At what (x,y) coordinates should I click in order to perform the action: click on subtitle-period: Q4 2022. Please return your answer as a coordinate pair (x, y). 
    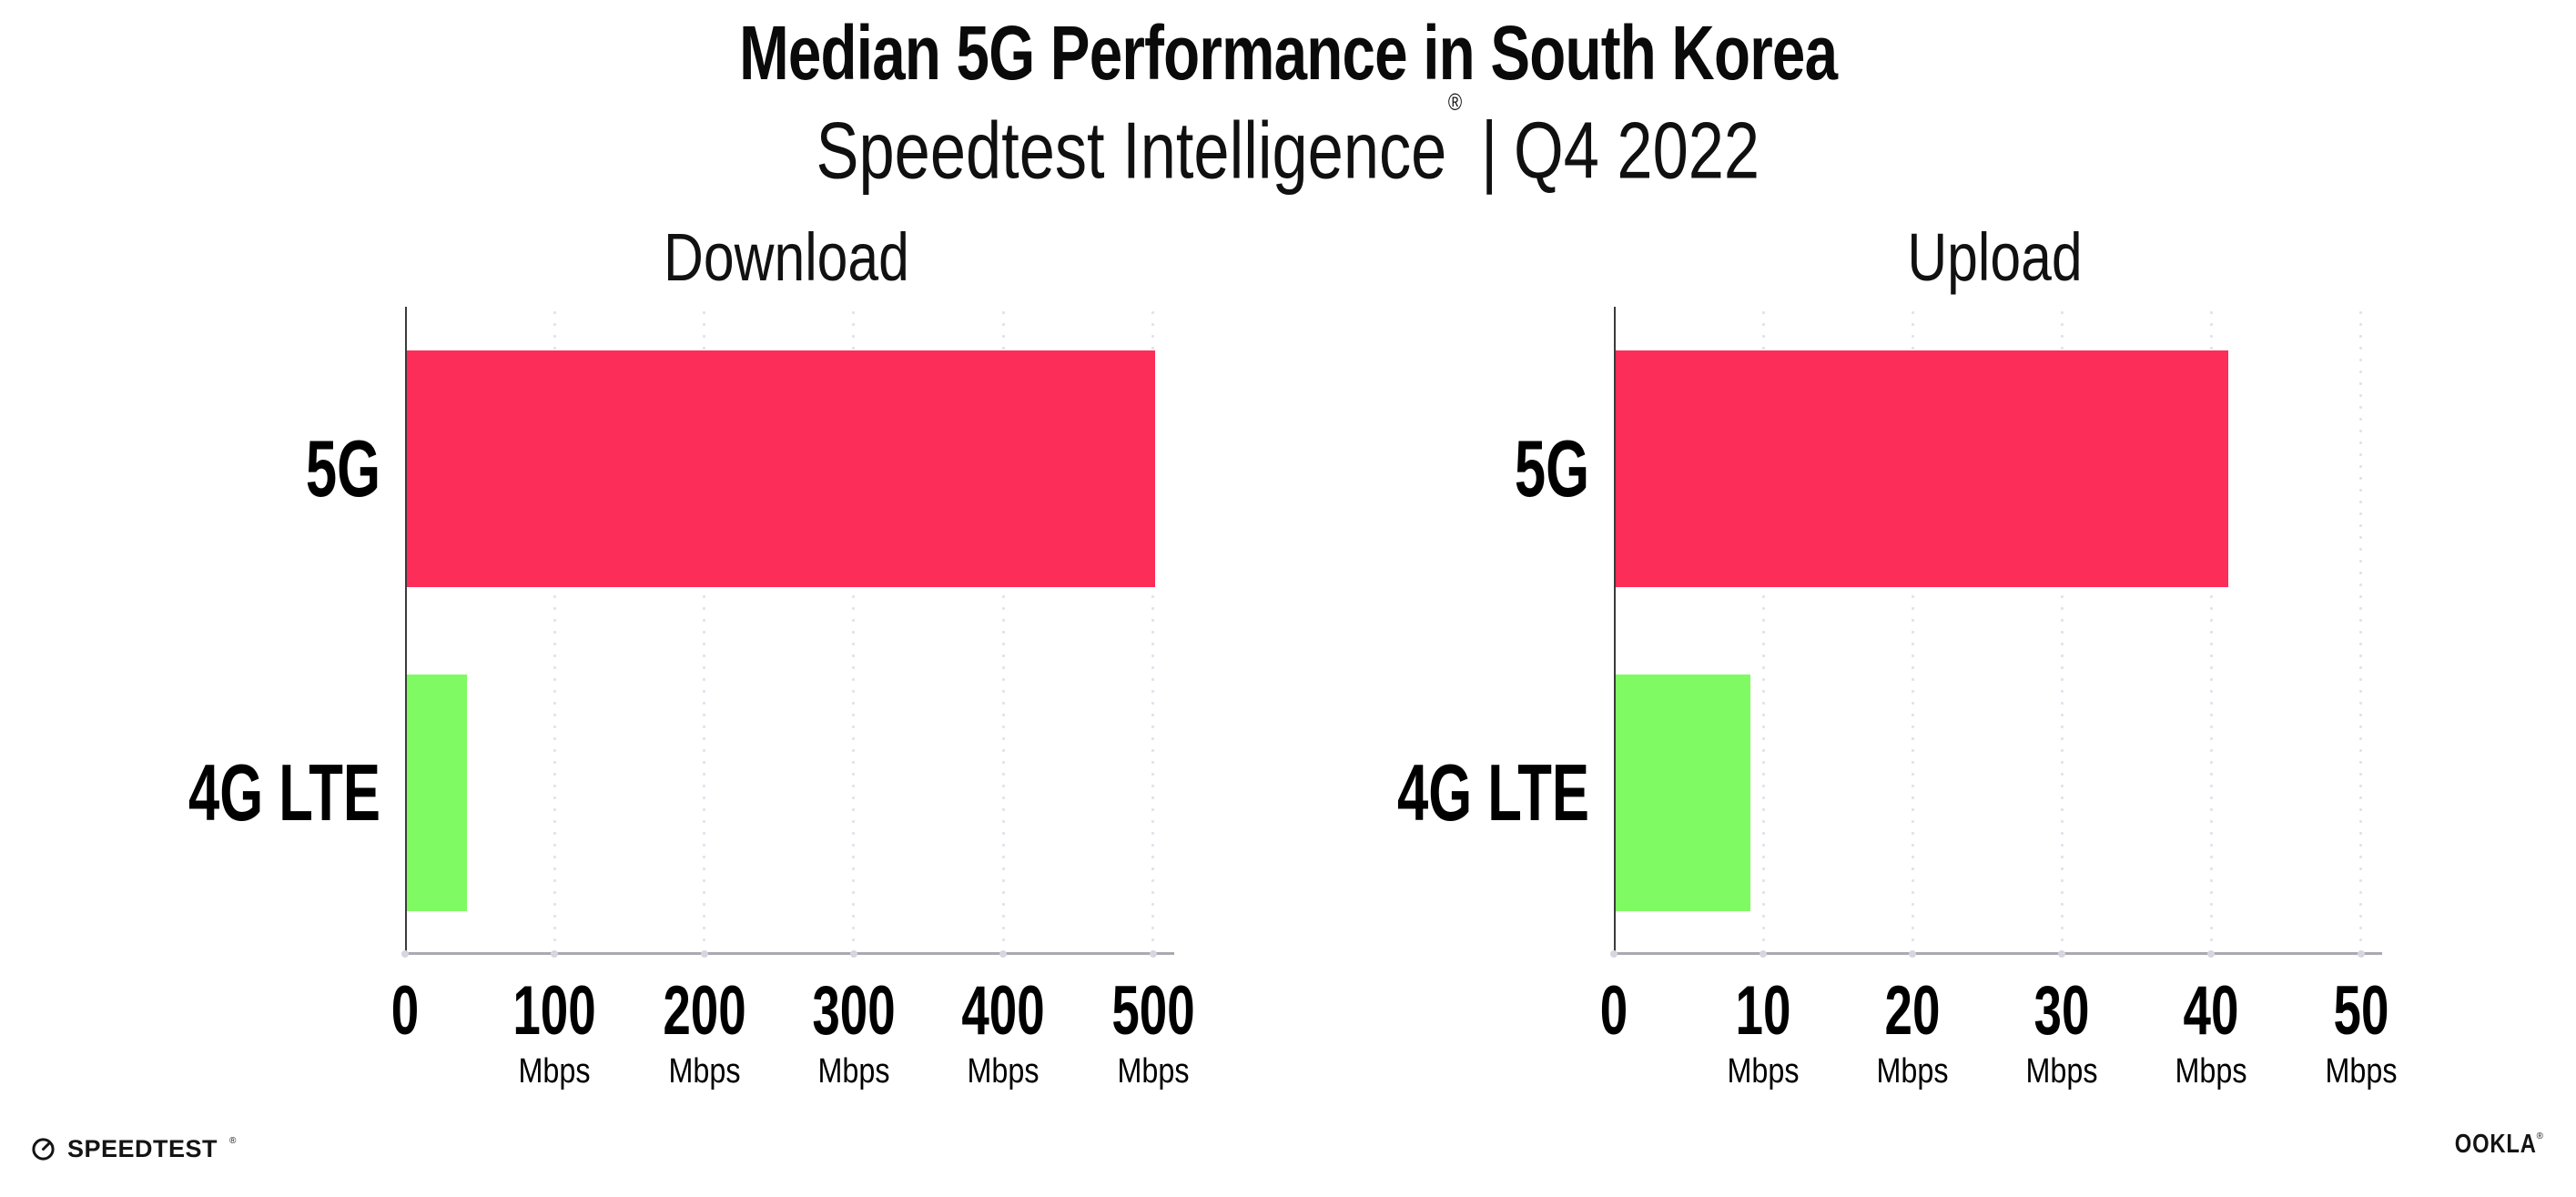
    Looking at the image, I should click on (1637, 151).